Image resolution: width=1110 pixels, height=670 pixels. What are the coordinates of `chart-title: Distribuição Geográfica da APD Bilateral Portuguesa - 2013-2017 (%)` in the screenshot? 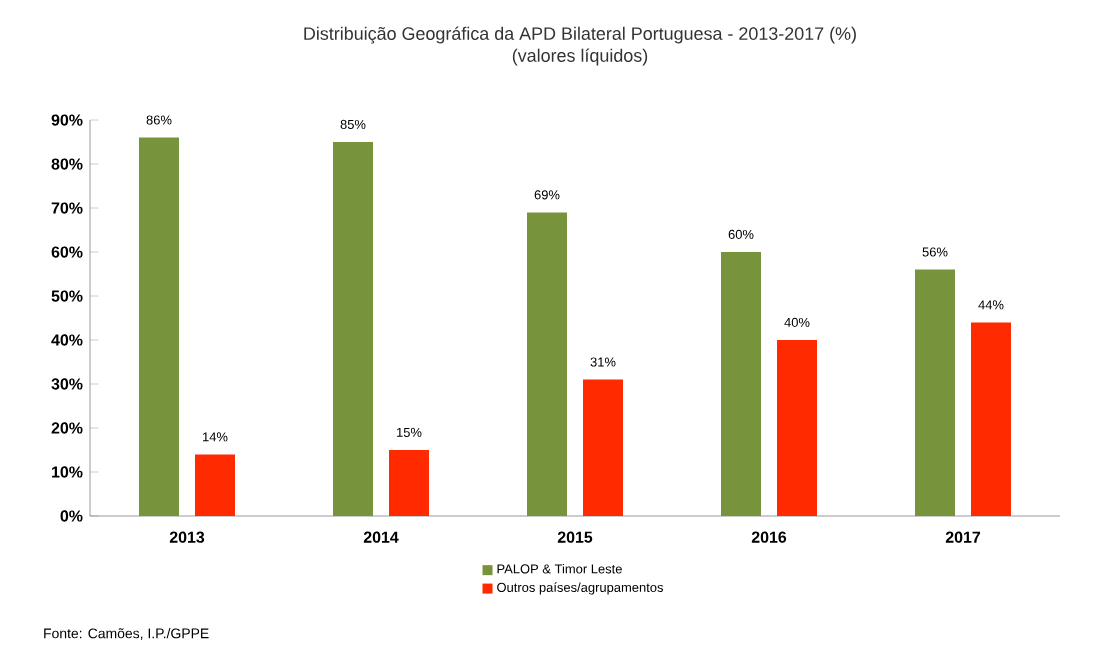 It's located at (580, 35).